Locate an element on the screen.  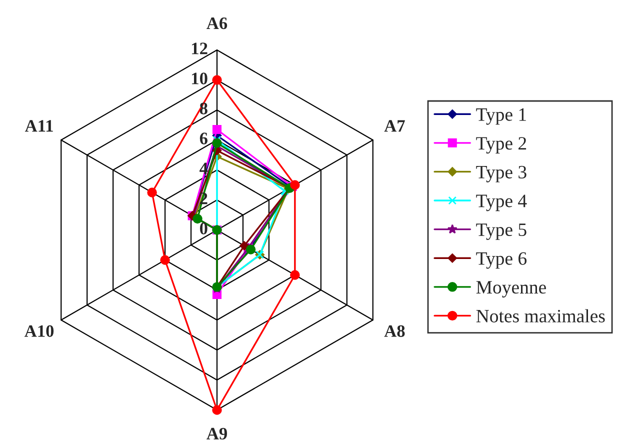
legend-label: Type 3 is located at coordinates (501, 174).